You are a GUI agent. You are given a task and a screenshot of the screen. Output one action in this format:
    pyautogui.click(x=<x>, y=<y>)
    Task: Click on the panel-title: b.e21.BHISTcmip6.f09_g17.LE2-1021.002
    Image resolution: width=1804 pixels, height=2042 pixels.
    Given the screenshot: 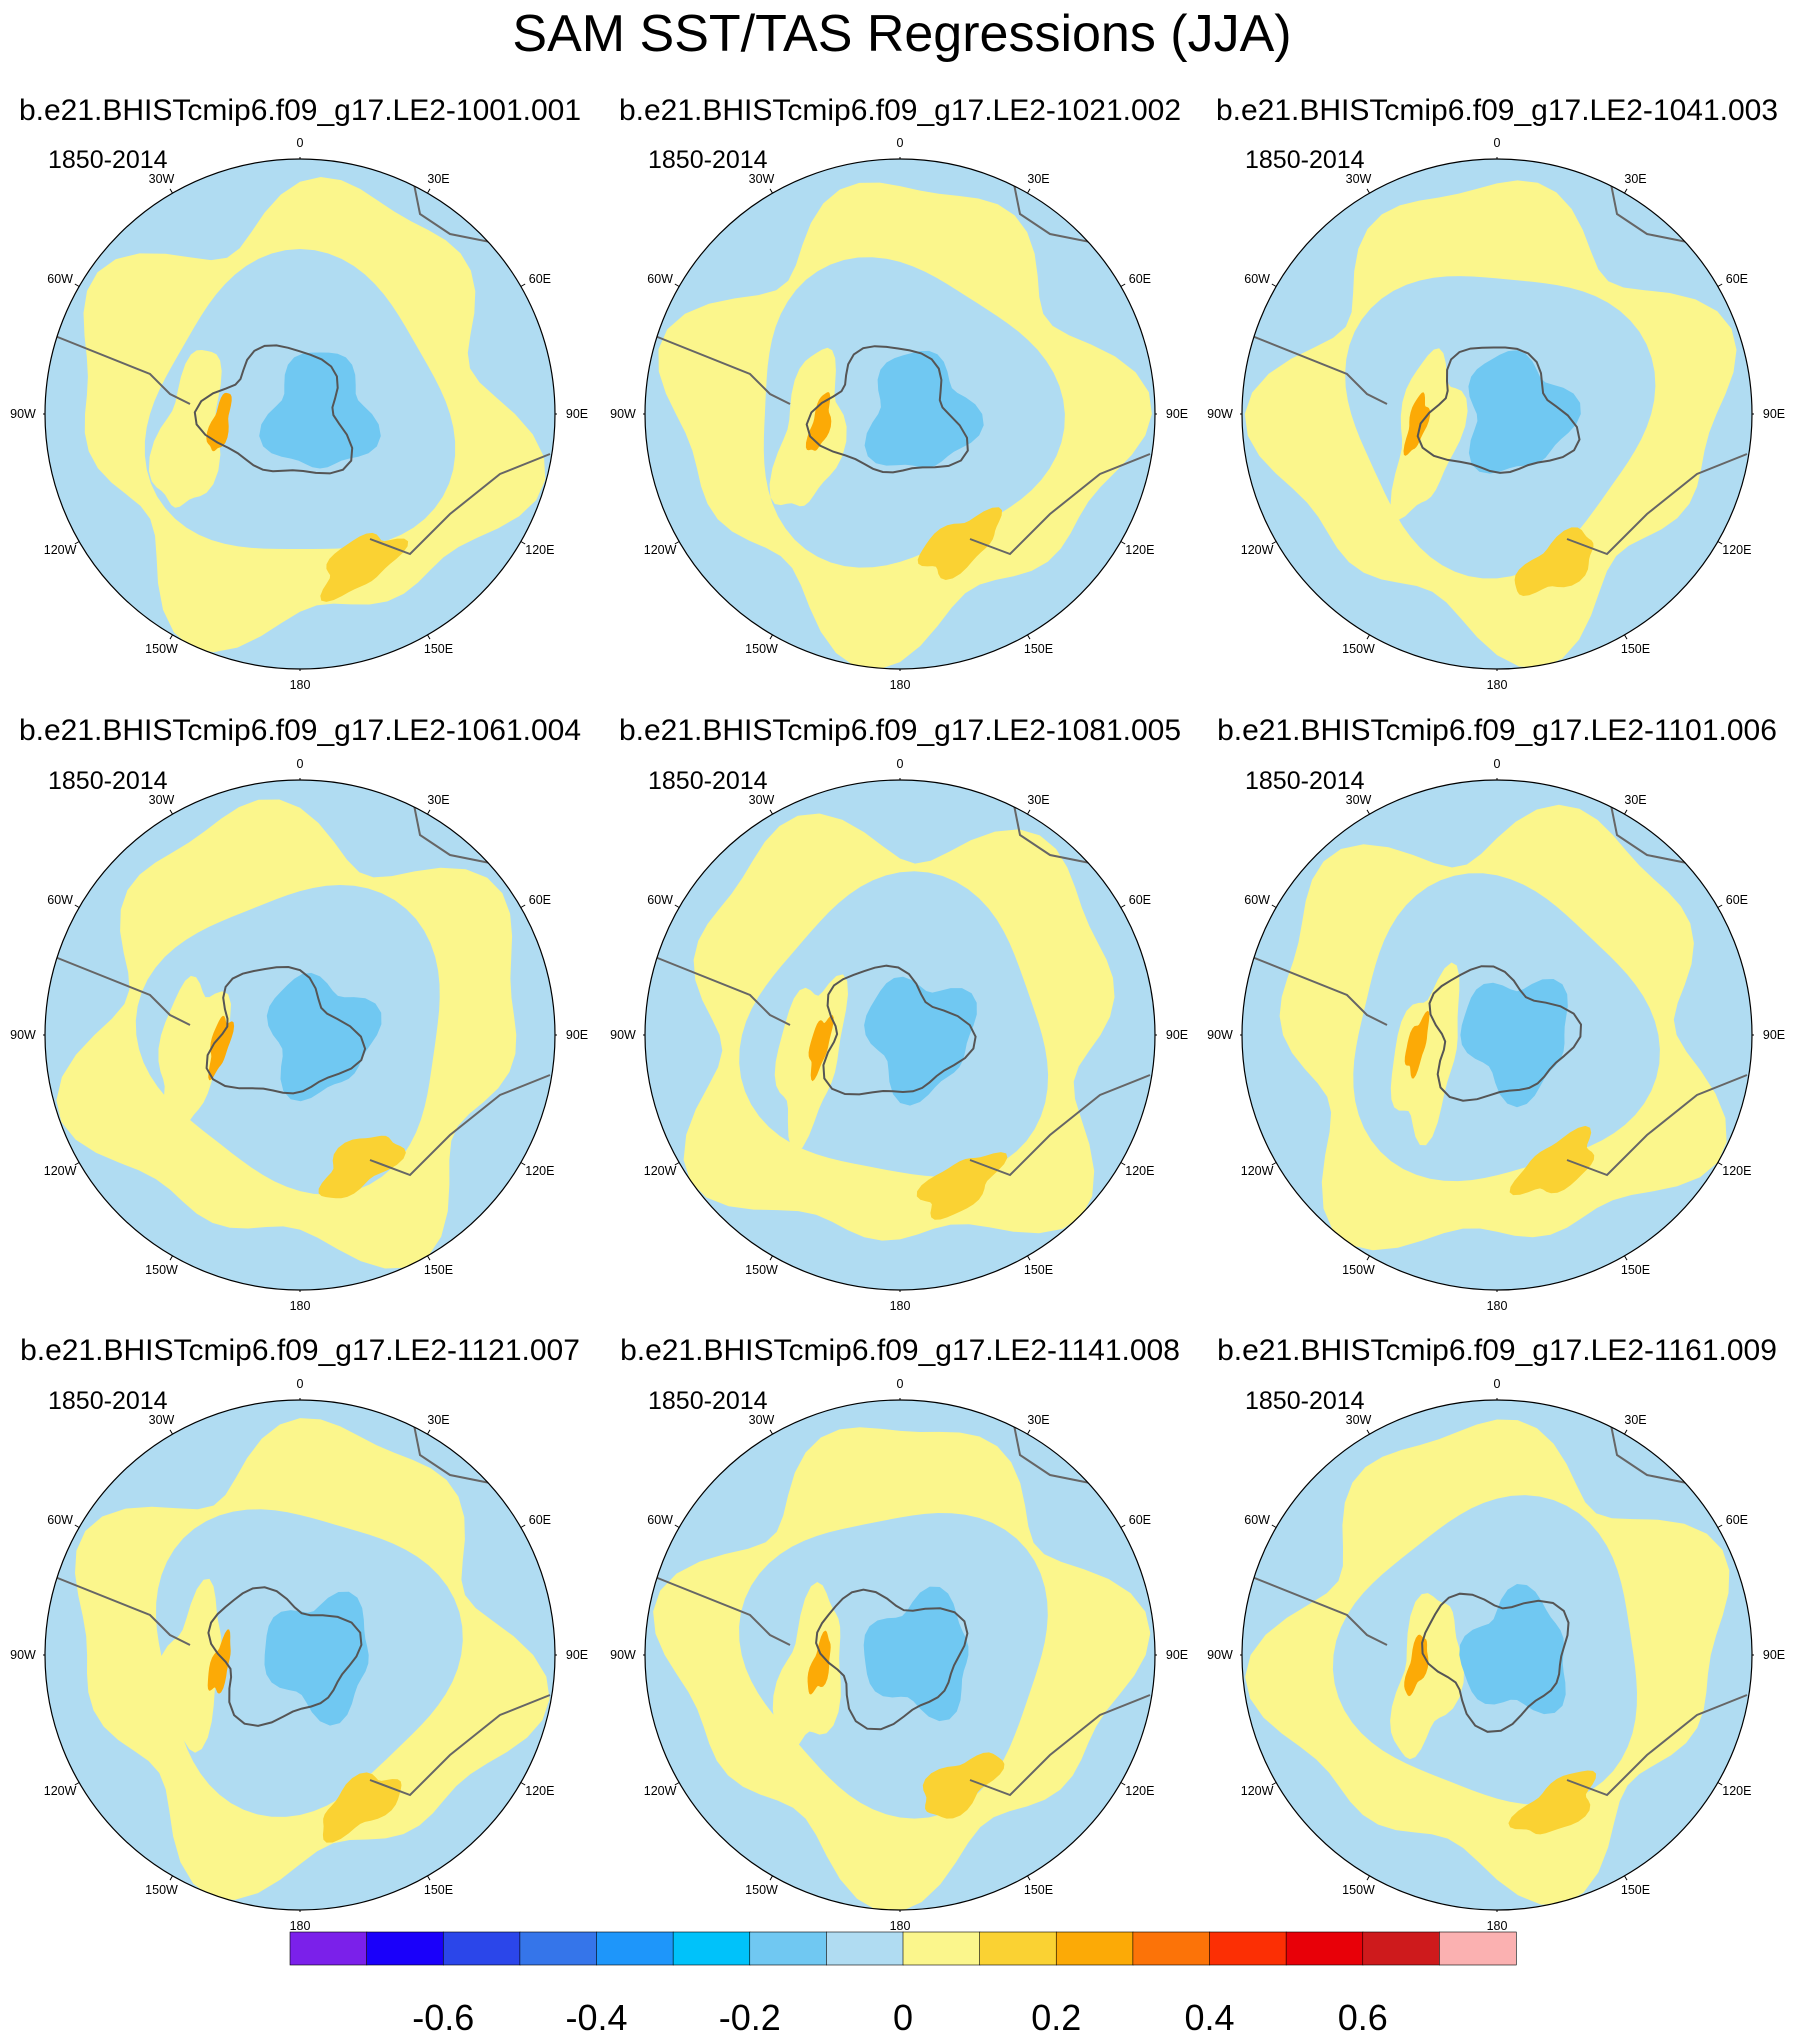 What is the action you would take?
    pyautogui.click(x=900, y=110)
    